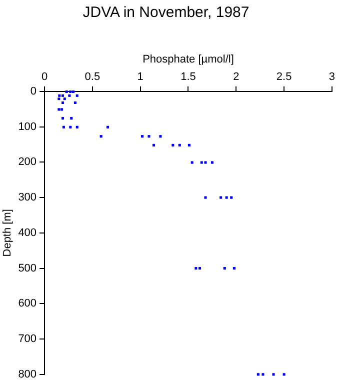  What do you see at coordinates (140, 76) in the screenshot?
I see `x-tick-label: 1` at bounding box center [140, 76].